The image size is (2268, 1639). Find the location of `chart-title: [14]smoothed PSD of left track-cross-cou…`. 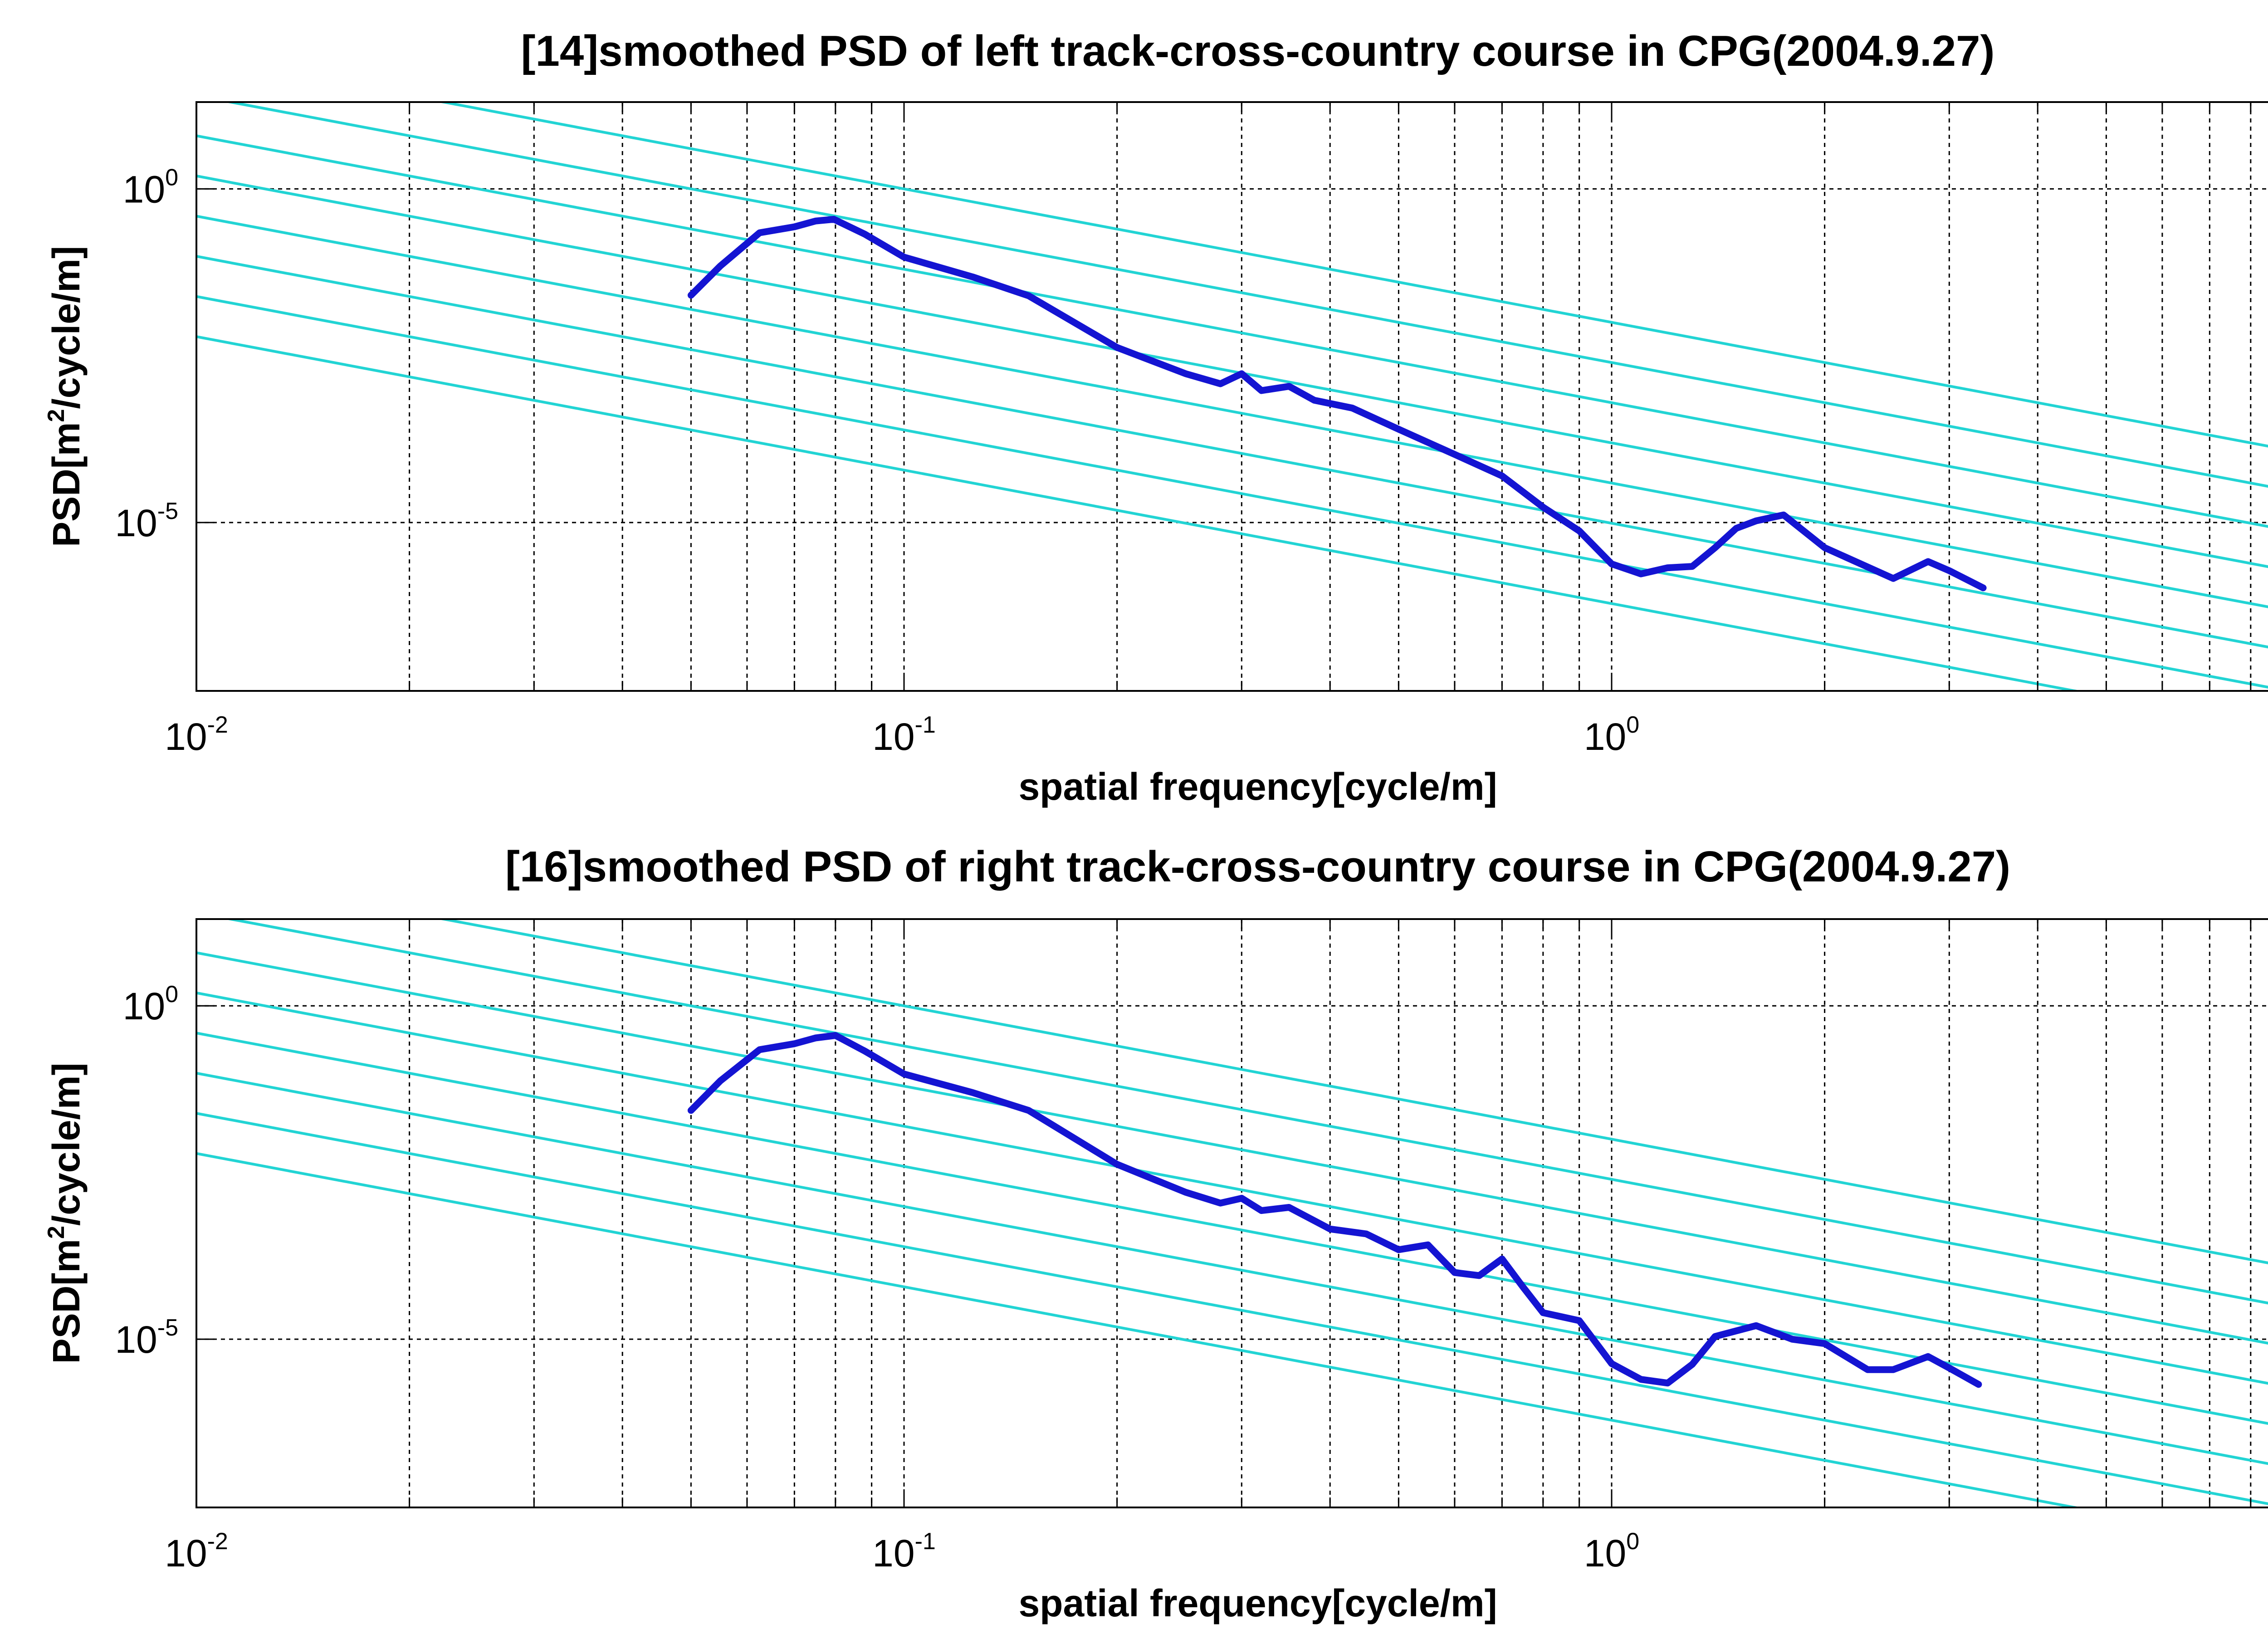

chart-title: [14]smoothed PSD of left track-cross-cou… is located at coordinates (1258, 51).